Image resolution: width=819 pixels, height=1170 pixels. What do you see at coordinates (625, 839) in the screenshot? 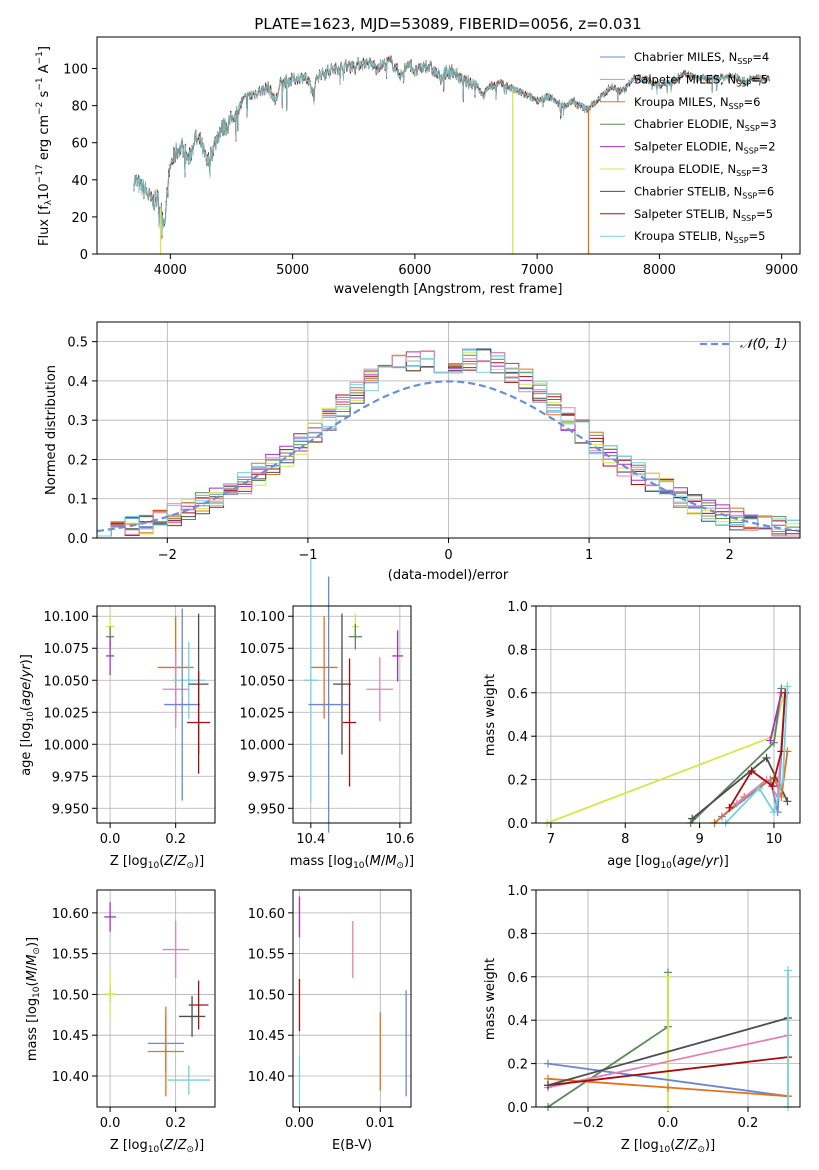
I see `x-tick-label: 8` at bounding box center [625, 839].